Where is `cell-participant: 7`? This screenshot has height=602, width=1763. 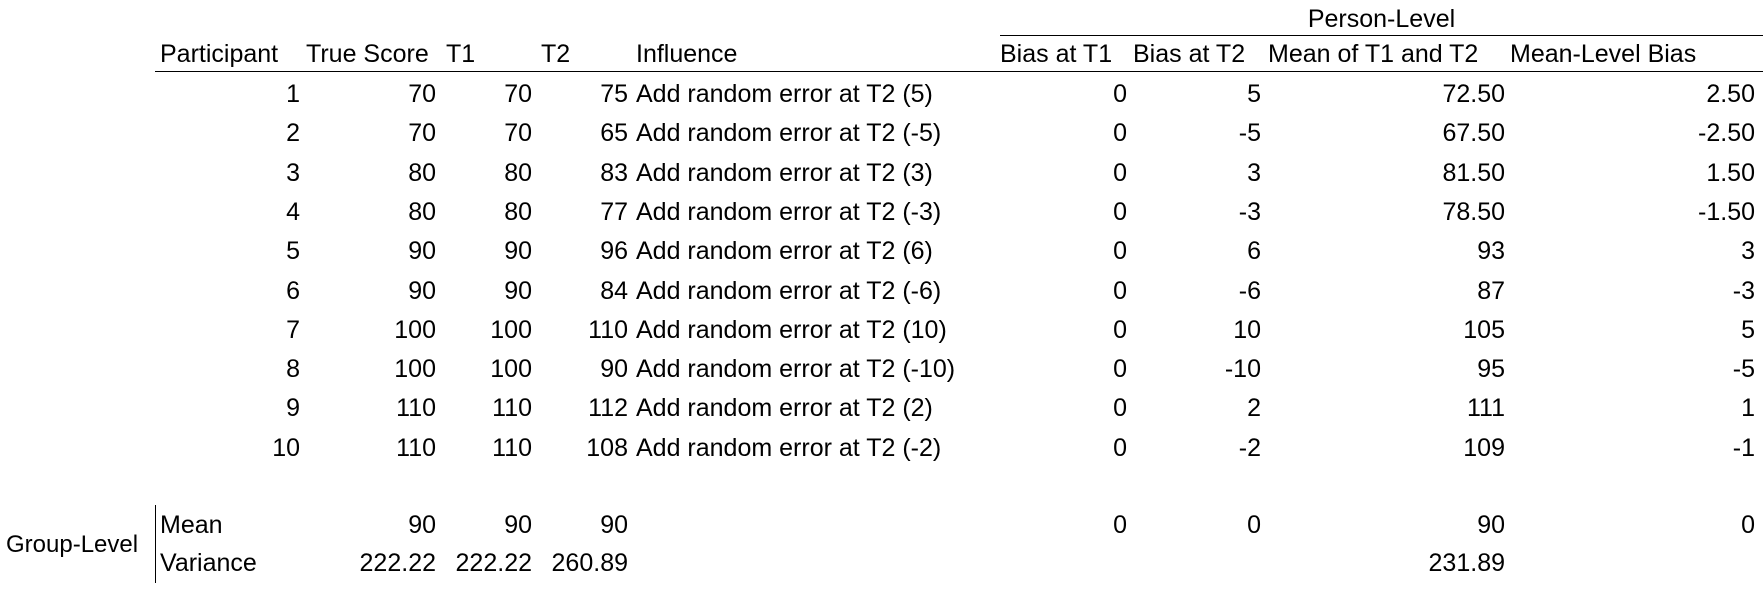 cell-participant: 7 is located at coordinates (293, 330).